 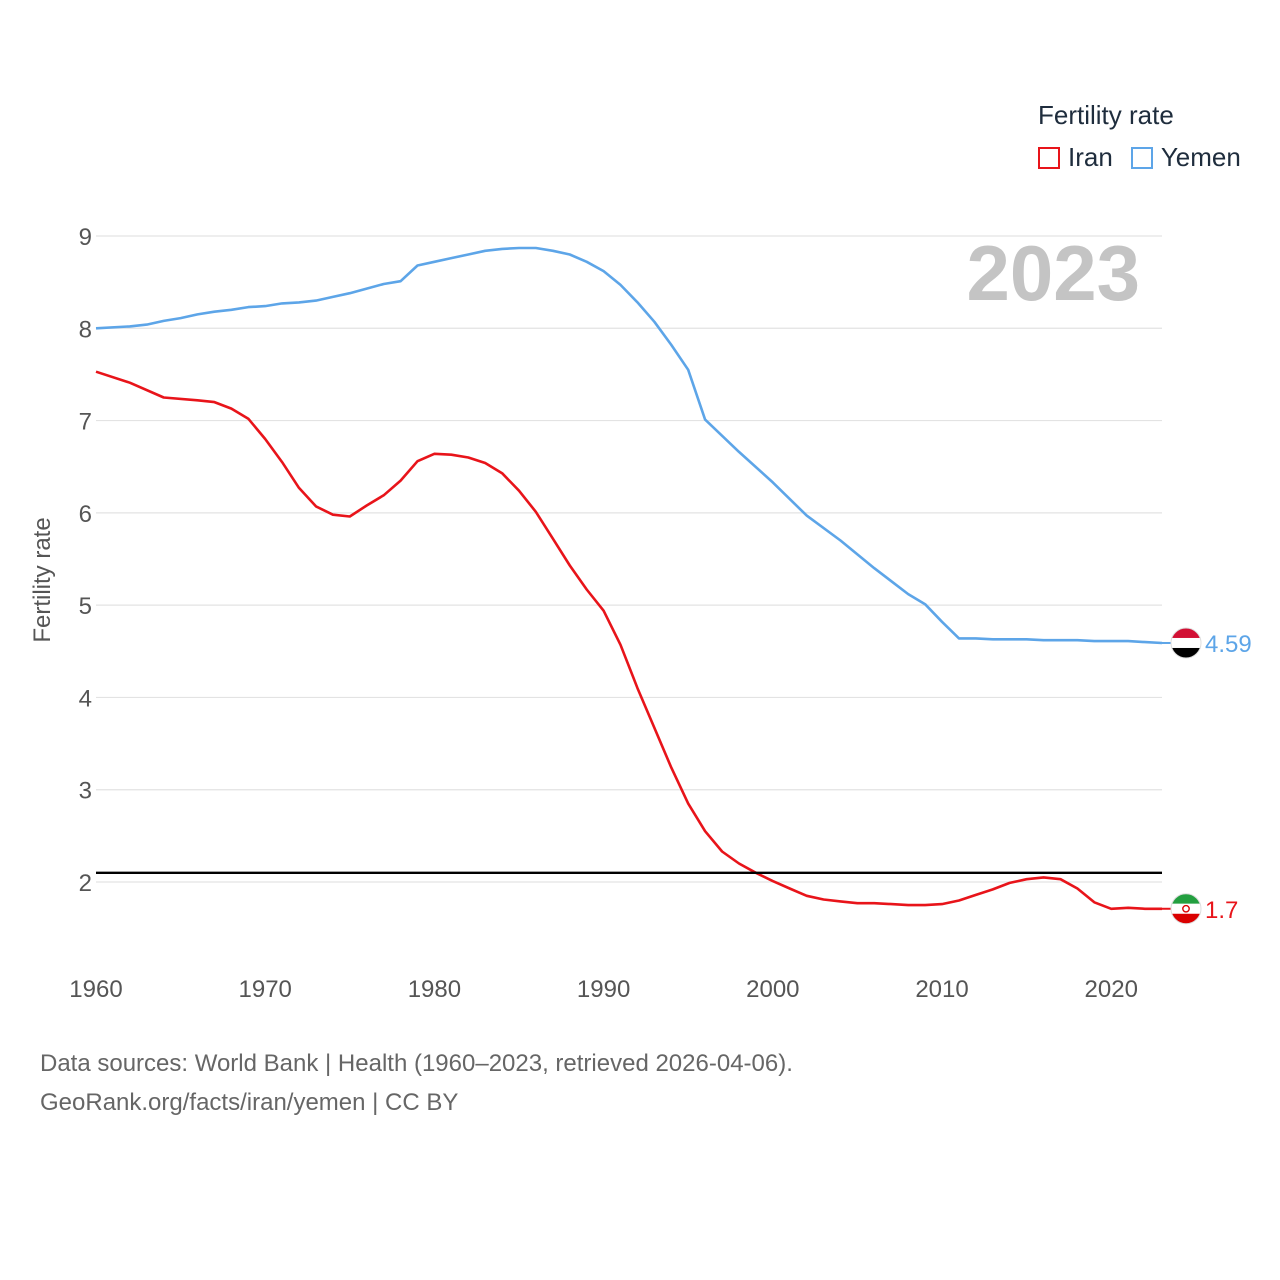 What do you see at coordinates (85, 237) in the screenshot?
I see `y-tick-label-9: 9` at bounding box center [85, 237].